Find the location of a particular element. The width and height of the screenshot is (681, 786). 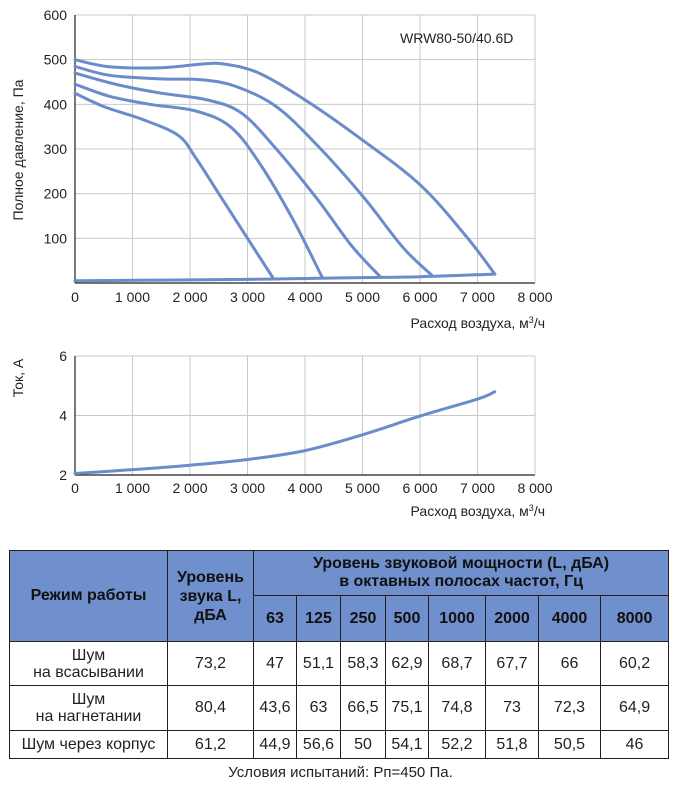

header-level-line: Уровень is located at coordinates (210, 577).